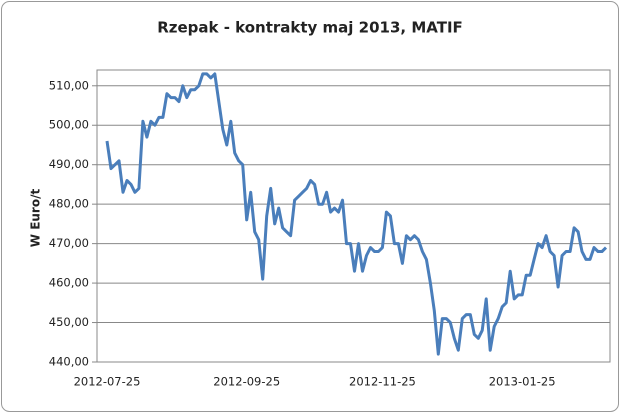 The width and height of the screenshot is (620, 413). I want to click on x-tick-label: 2012-07-25, so click(107, 382).